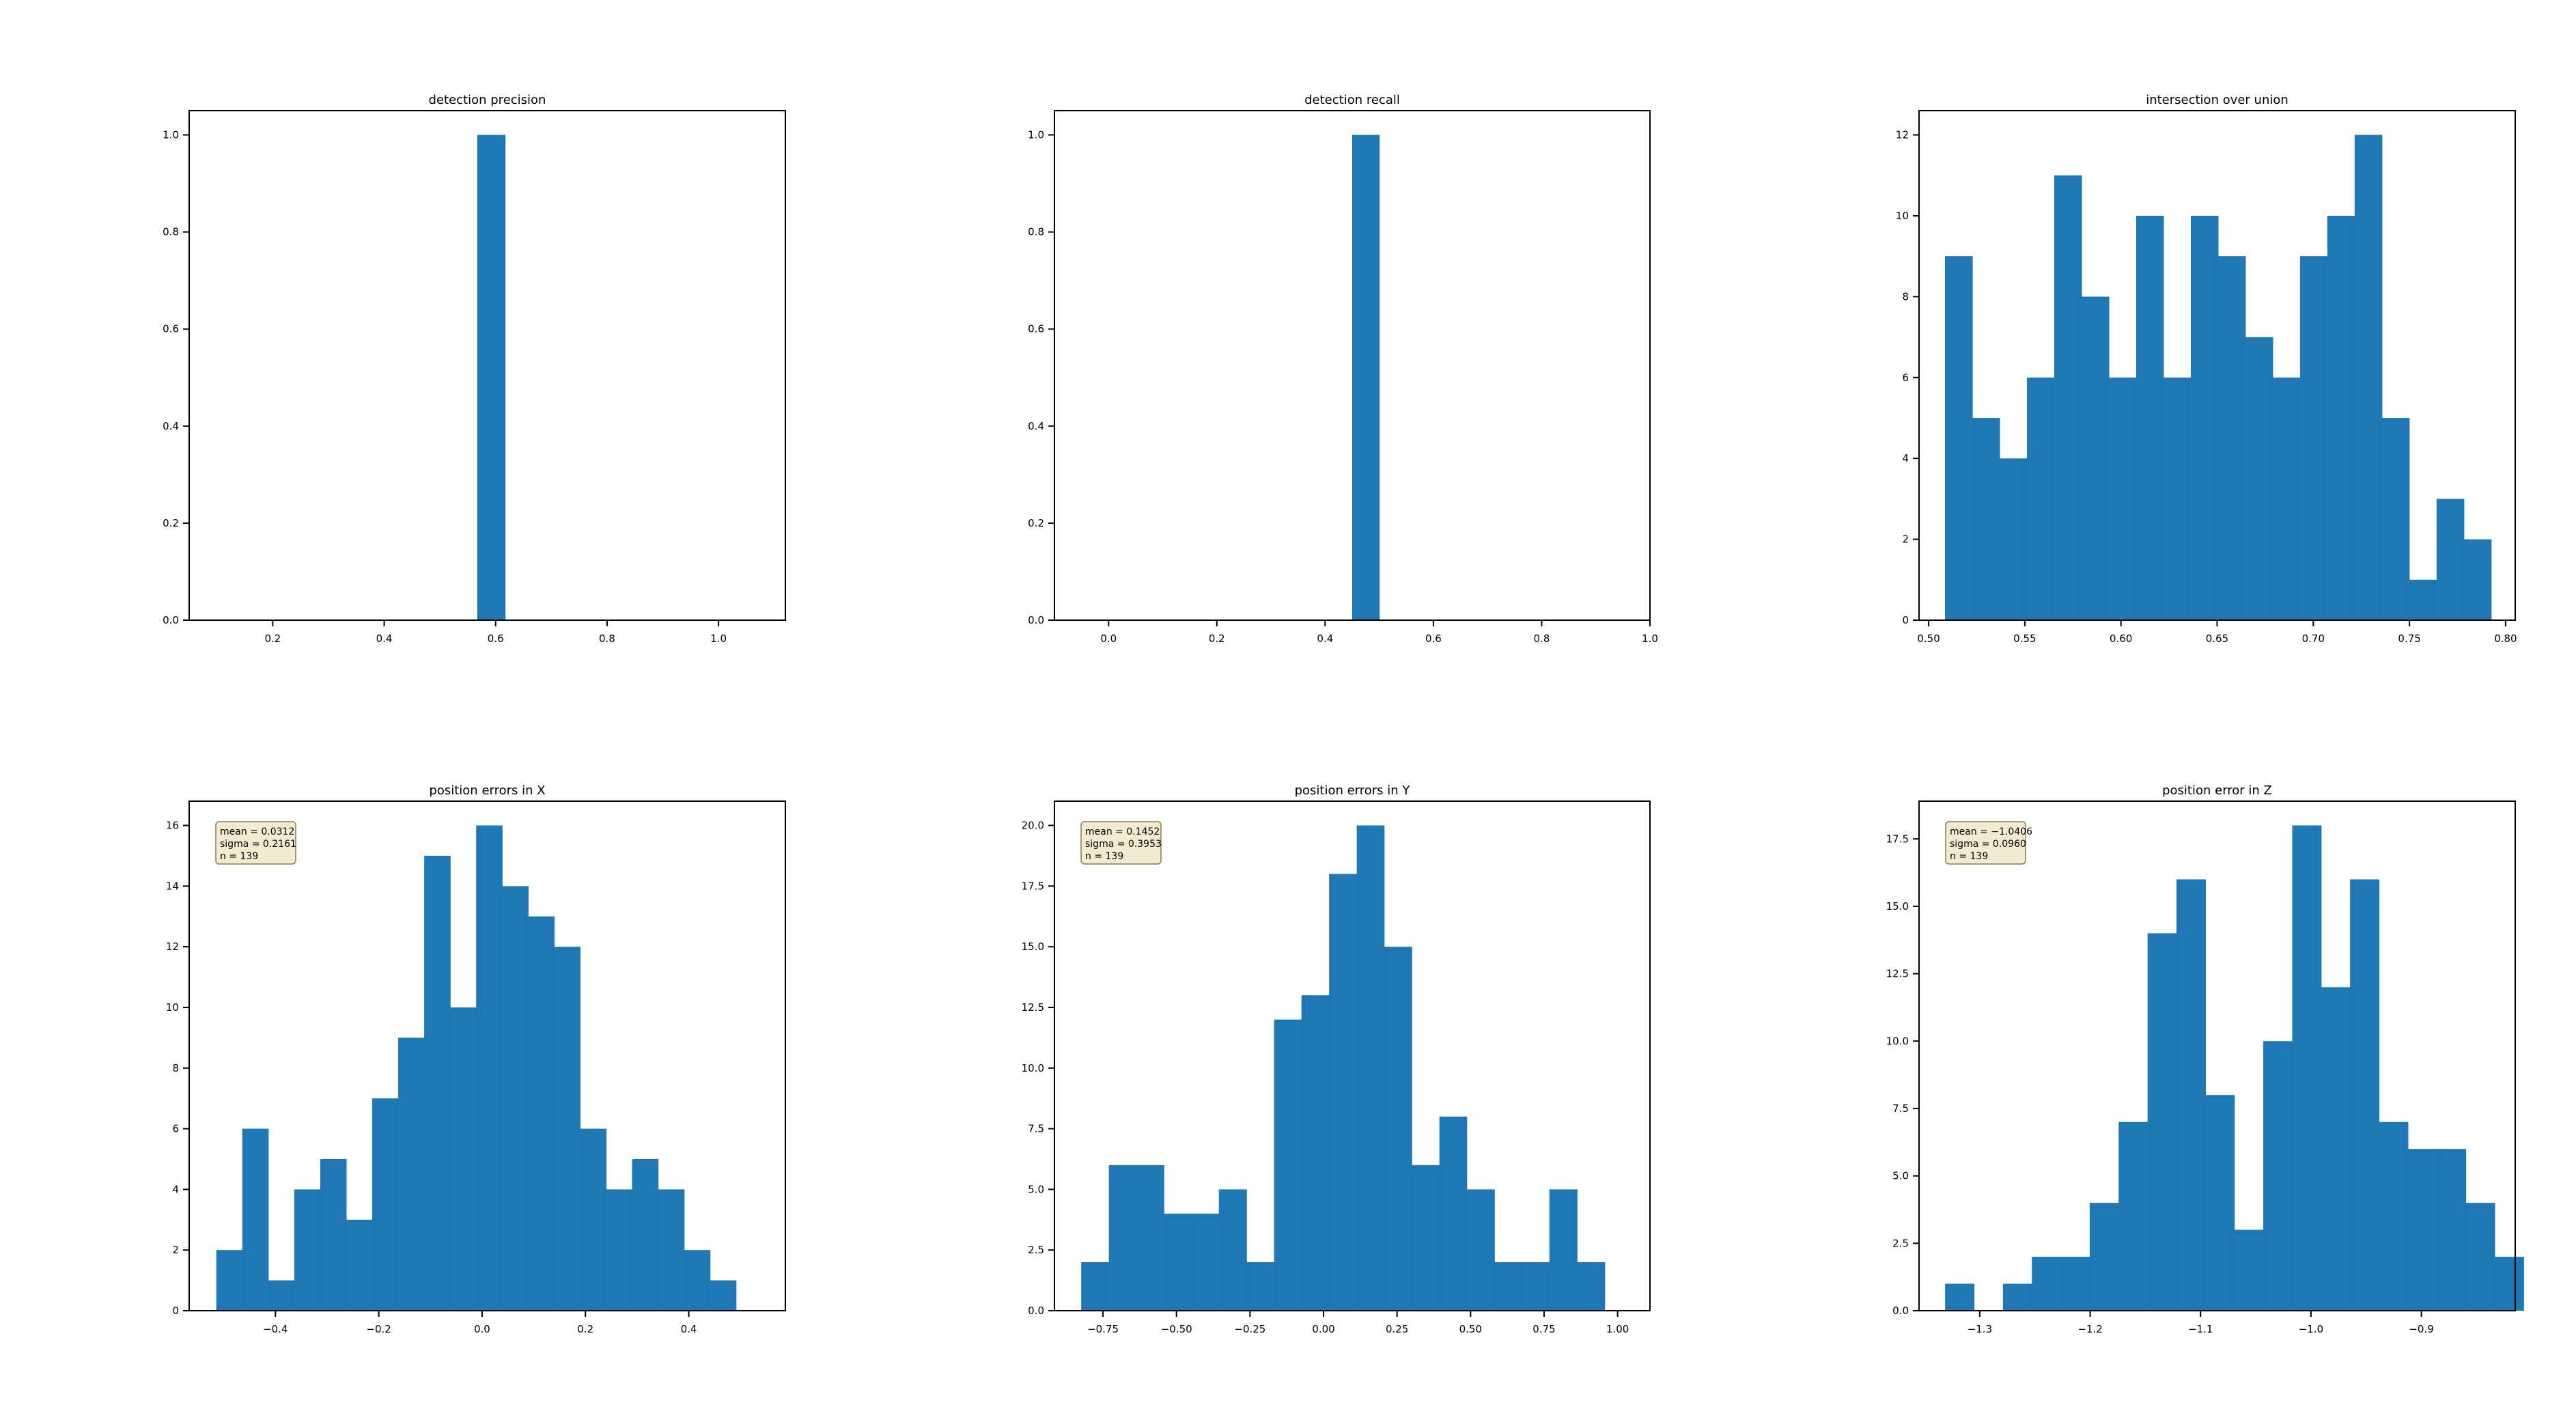  Describe the element at coordinates (496, 638) in the screenshot. I see `x-tick-label: 0.6` at that location.